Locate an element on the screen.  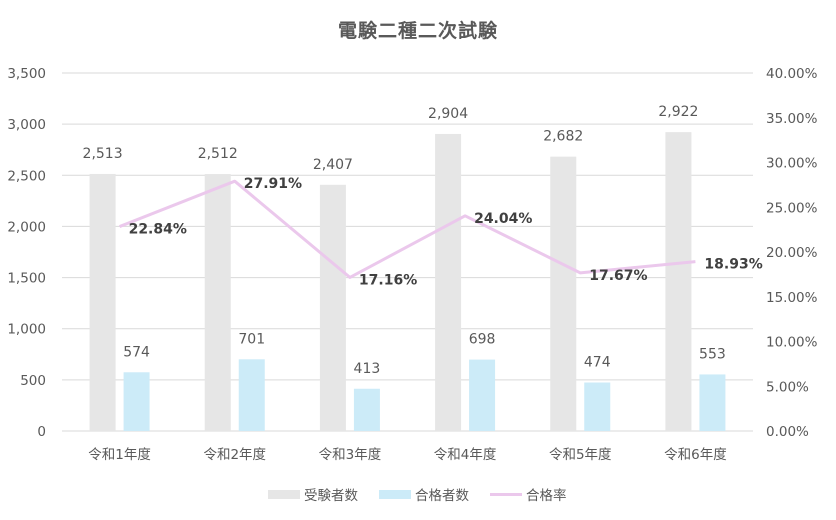
bar-label-examinees: 2,682 is located at coordinates (563, 137).